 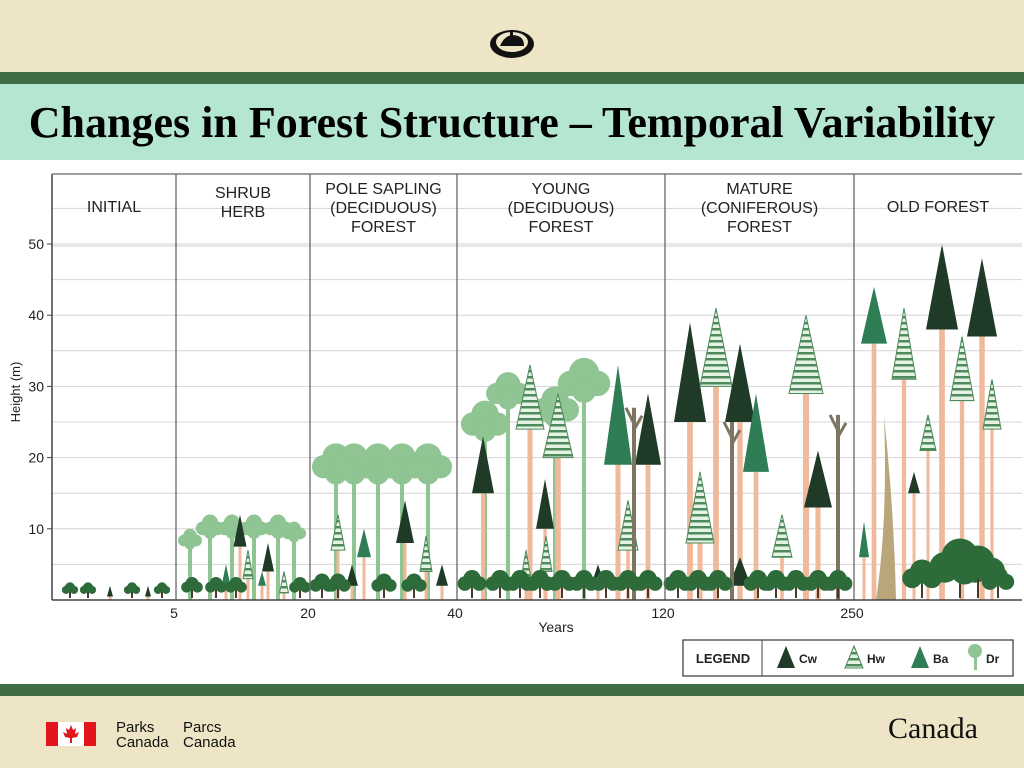 I want to click on hw-legend-icon, so click(x=854, y=656).